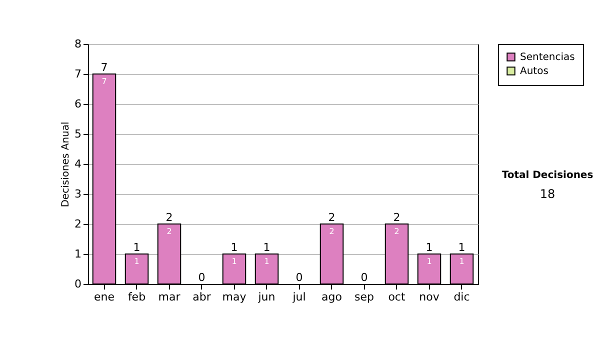 The height and width of the screenshot is (340, 600). Describe the element at coordinates (66, 165) in the screenshot. I see `y-axis-title: Decisiones Anual` at that location.